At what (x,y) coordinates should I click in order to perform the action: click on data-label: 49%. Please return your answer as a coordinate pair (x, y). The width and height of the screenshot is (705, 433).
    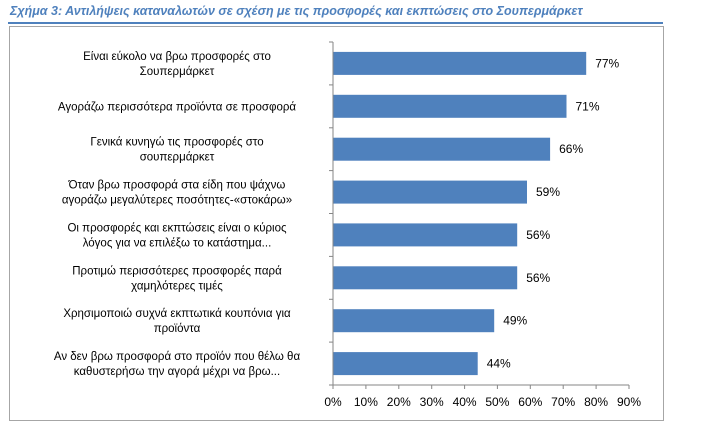
    Looking at the image, I should click on (515, 321).